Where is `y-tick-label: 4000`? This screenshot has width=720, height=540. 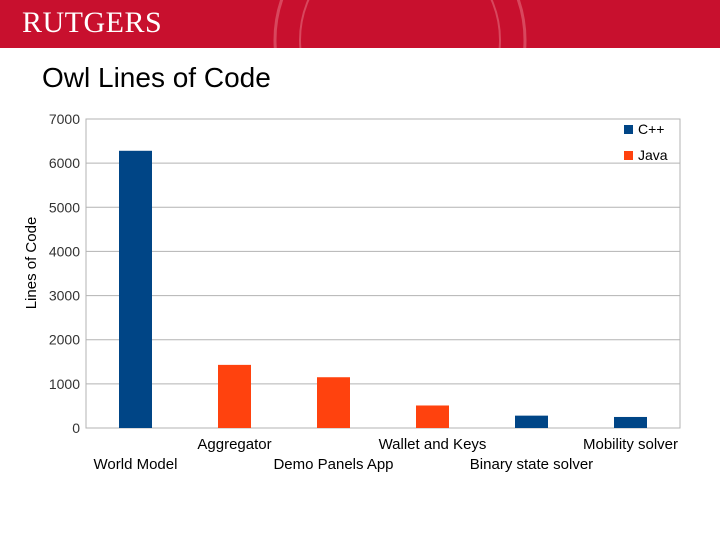 y-tick-label: 4000 is located at coordinates (64, 251).